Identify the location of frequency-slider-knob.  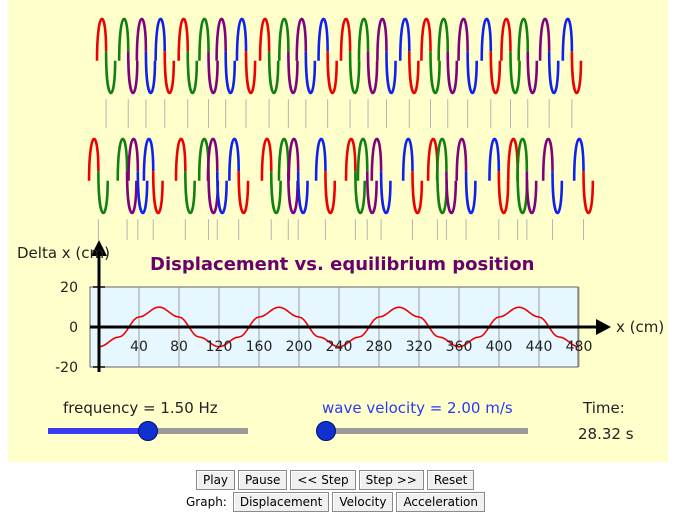
(148, 431).